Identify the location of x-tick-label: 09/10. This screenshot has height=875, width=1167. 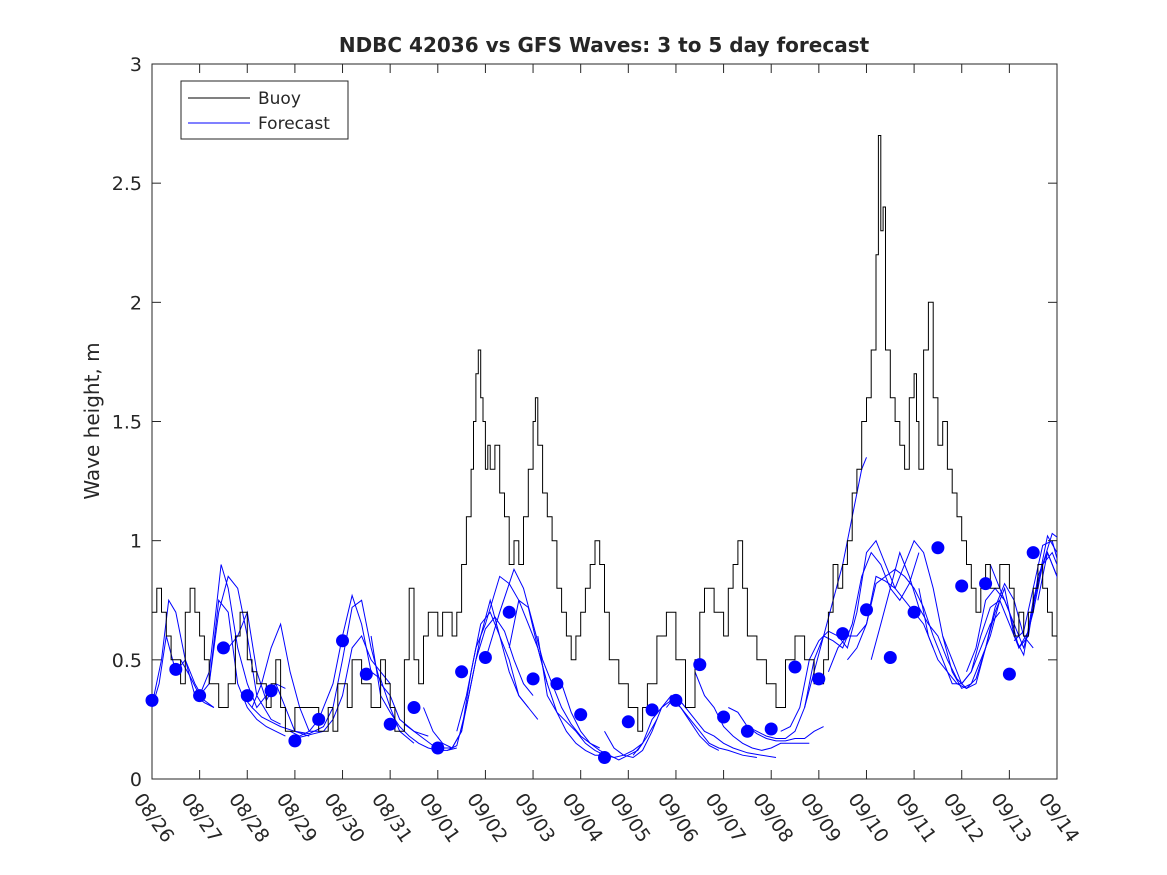
(867, 817).